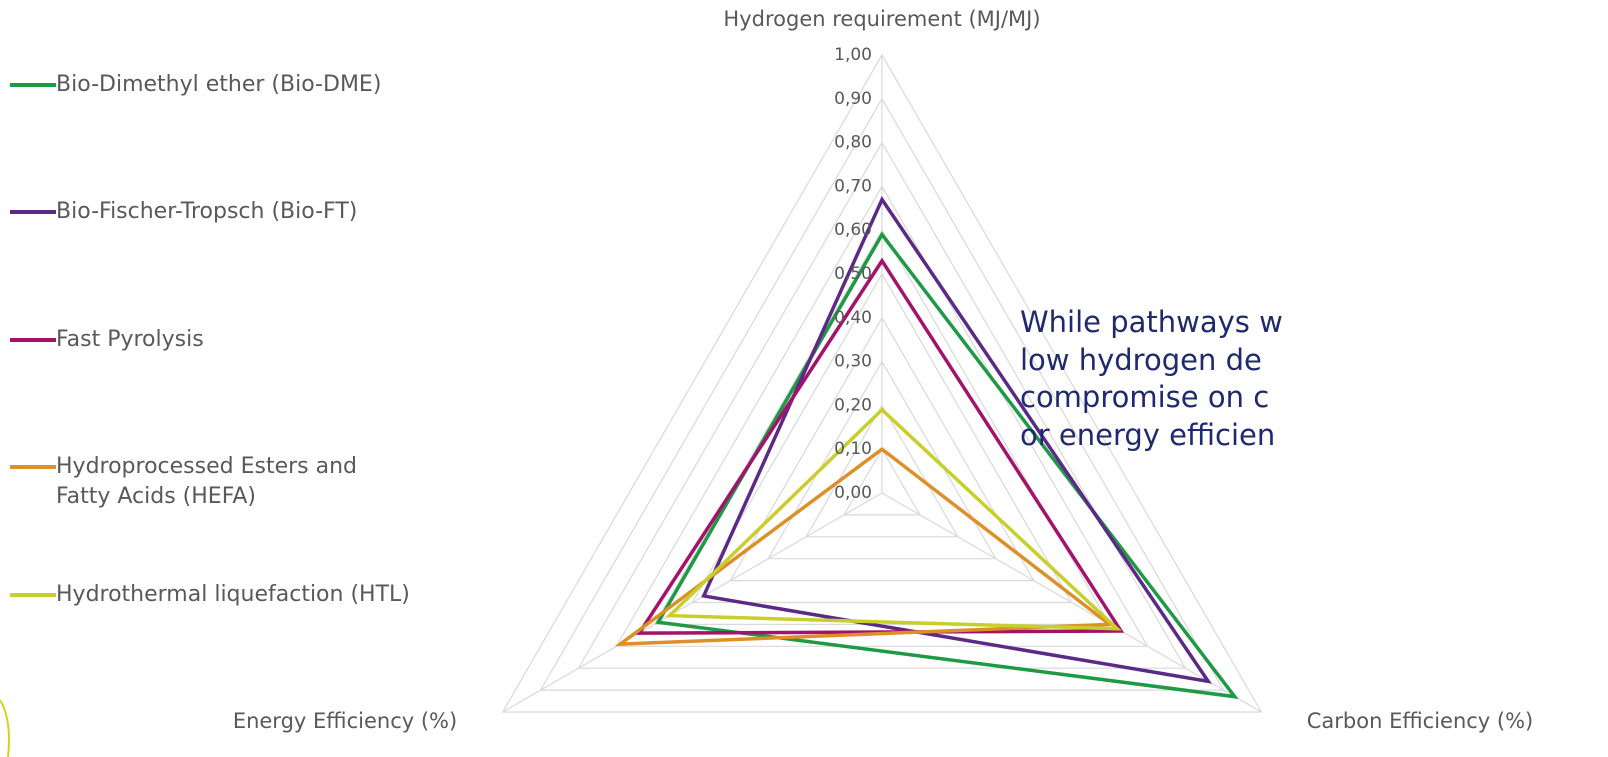 This screenshot has width=1608, height=757. I want to click on annotation-line: or energy efficien, so click(1148, 434).